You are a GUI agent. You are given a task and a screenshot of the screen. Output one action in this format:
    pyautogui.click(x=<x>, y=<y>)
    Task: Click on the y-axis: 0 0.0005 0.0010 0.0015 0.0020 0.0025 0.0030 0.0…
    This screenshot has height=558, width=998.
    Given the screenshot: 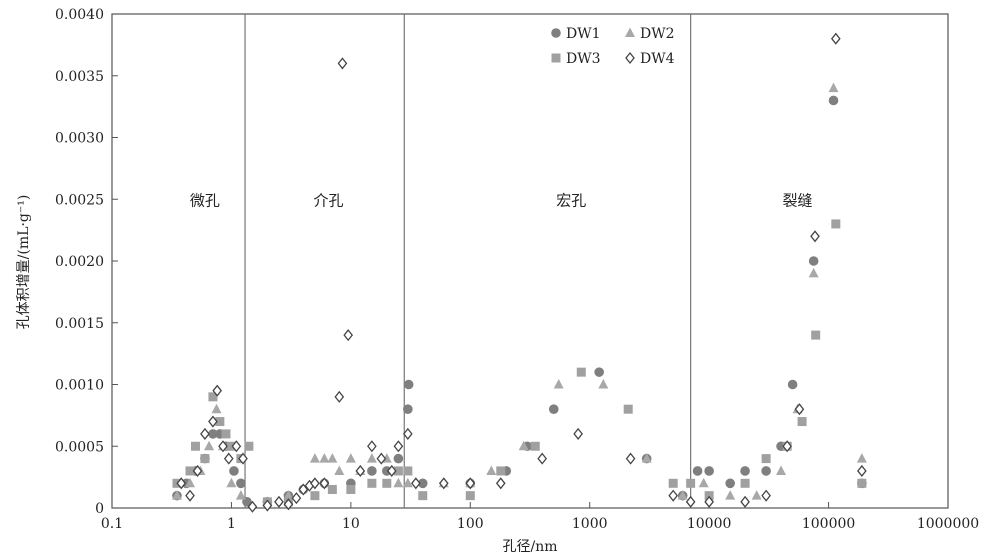 What is the action you would take?
    pyautogui.click(x=86, y=262)
    